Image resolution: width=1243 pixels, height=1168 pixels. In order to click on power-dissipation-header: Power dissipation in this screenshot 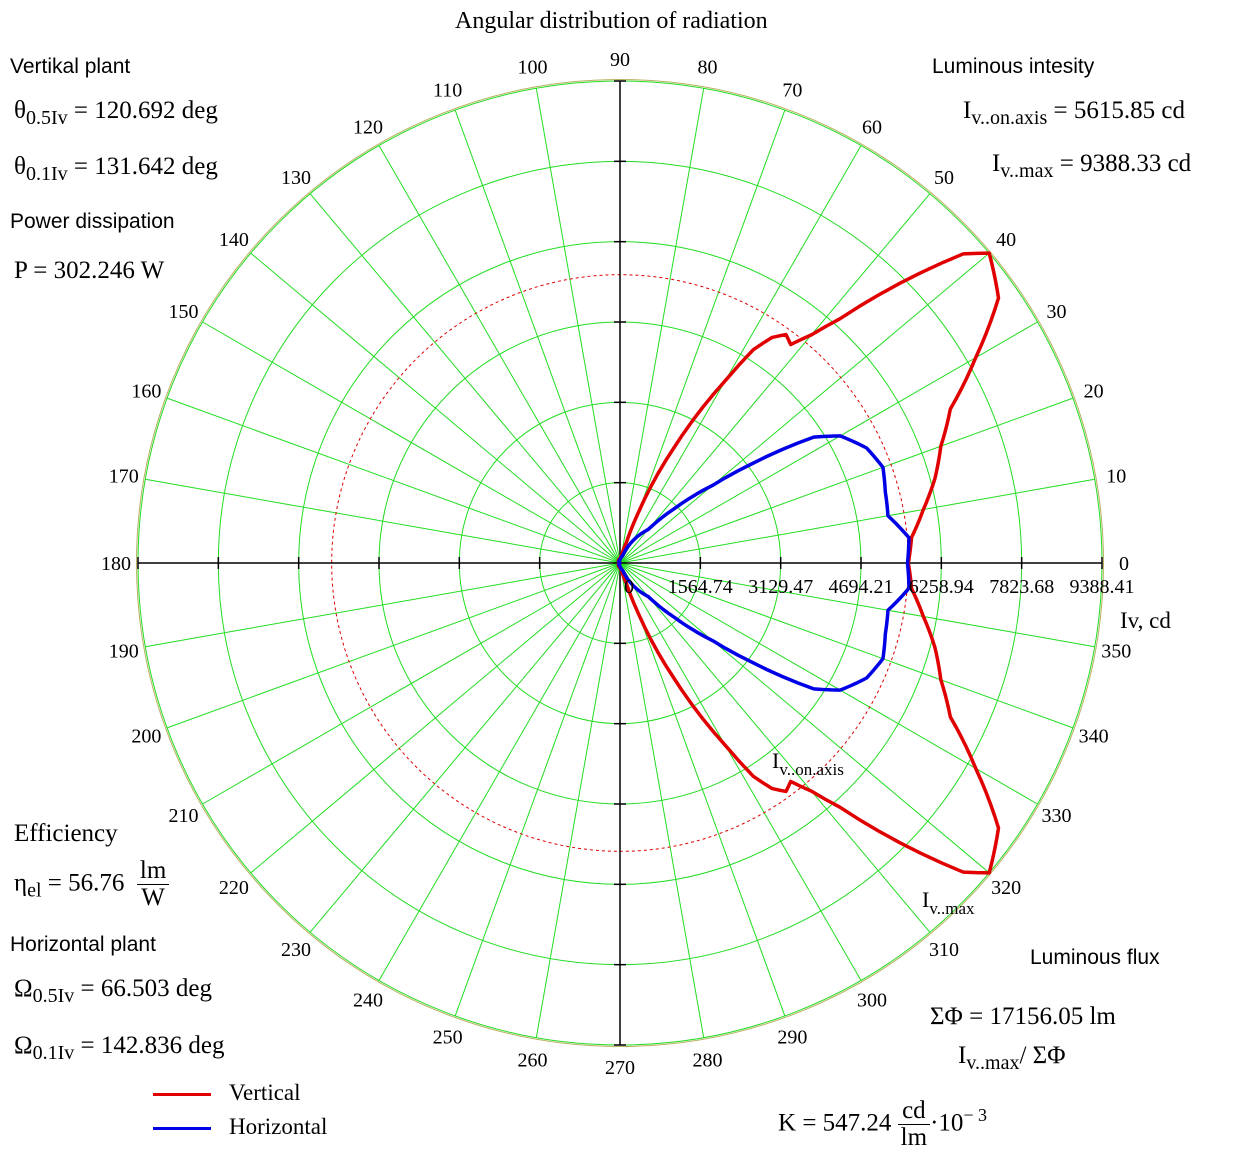, I will do `click(92, 221)`.